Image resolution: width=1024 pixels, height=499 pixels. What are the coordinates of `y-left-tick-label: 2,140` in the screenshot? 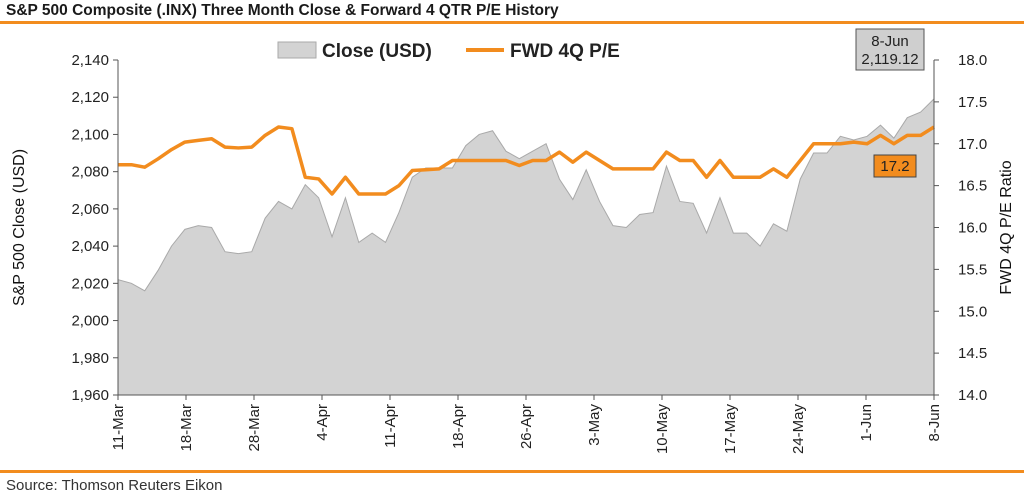 It's located at (90, 60).